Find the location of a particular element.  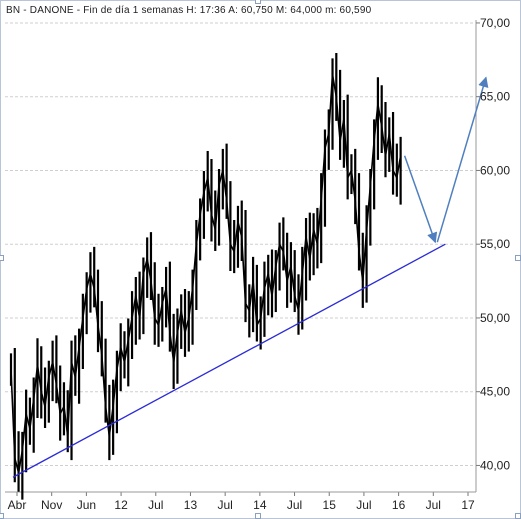

y-tick-label: 45,00 is located at coordinates (495, 392).